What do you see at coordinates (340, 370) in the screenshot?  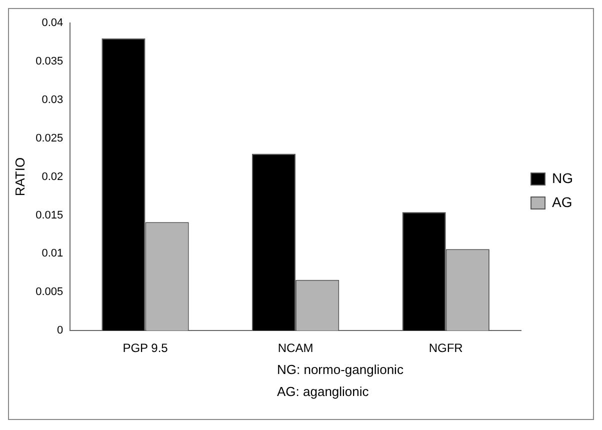 I see `text: NG: normo-ganglionic` at bounding box center [340, 370].